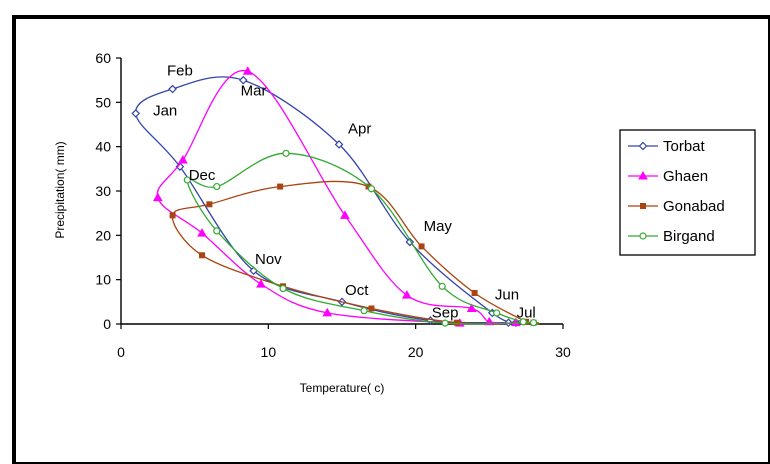 Image resolution: width=770 pixels, height=464 pixels. What do you see at coordinates (438, 226) in the screenshot?
I see `month-label: May` at bounding box center [438, 226].